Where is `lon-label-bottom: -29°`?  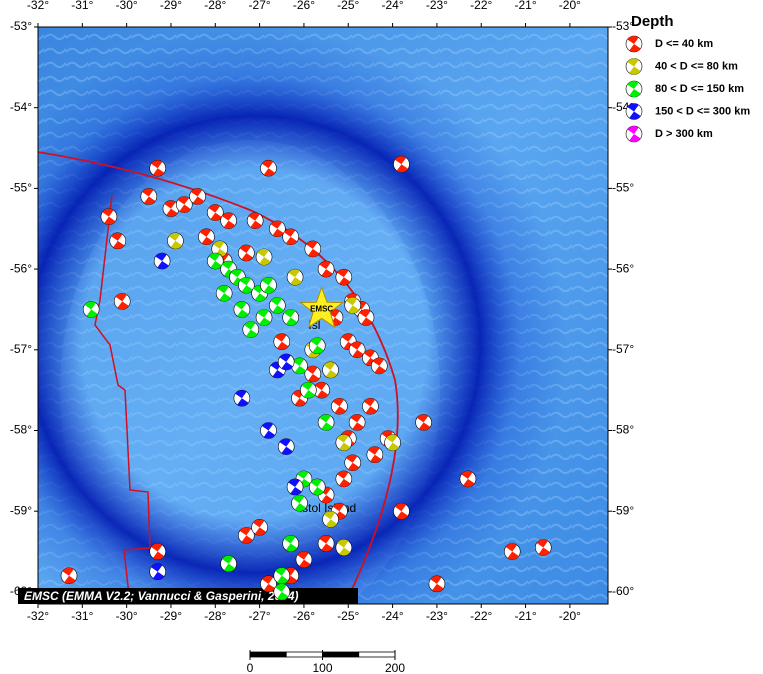
lon-label-bottom: -29° is located at coordinates (171, 616).